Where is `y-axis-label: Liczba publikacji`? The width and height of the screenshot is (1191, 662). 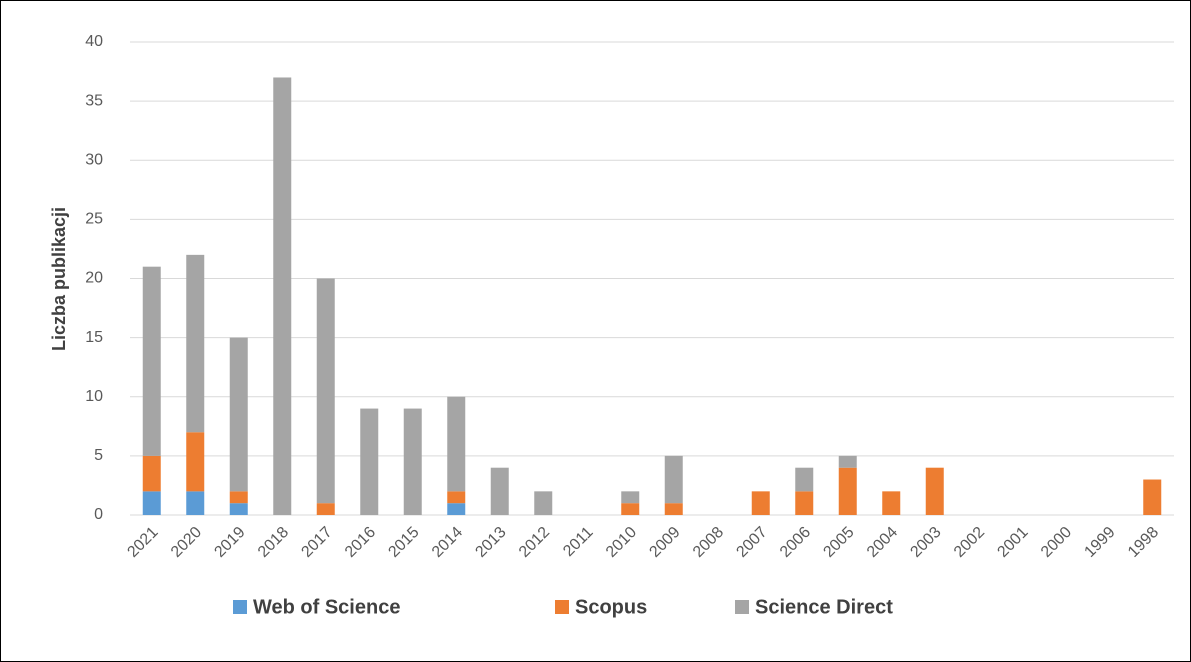
y-axis-label: Liczba publikacji is located at coordinates (59, 279).